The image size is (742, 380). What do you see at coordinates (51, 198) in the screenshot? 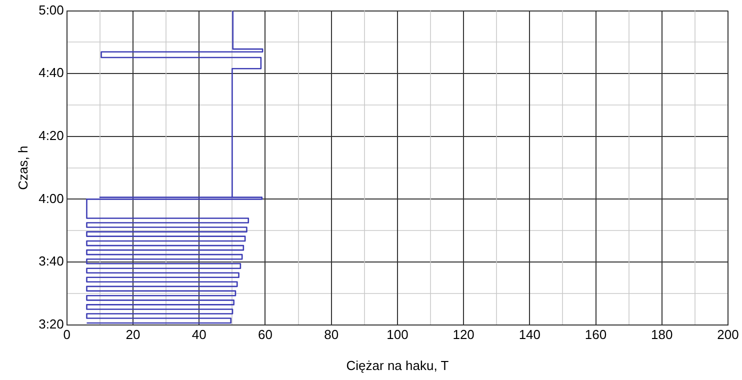
I see `y-tick-label: 4:00` at bounding box center [51, 198].